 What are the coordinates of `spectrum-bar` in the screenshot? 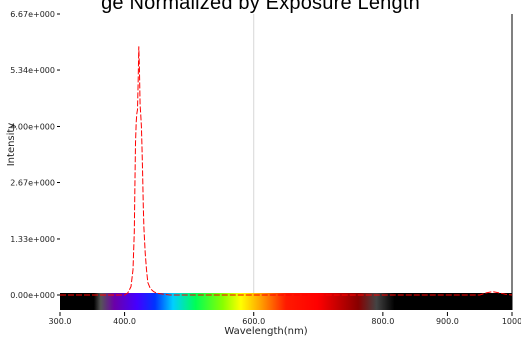 It's located at (286, 301).